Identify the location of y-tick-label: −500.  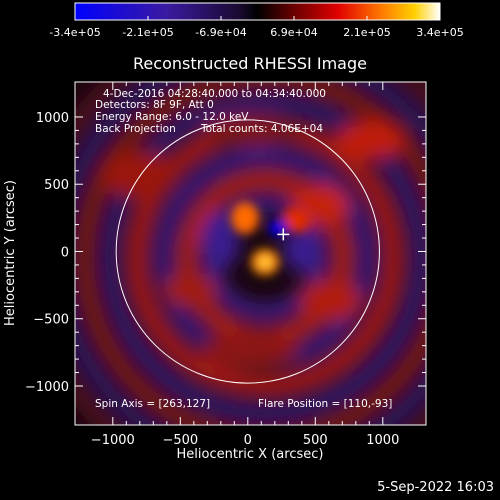
(51, 320).